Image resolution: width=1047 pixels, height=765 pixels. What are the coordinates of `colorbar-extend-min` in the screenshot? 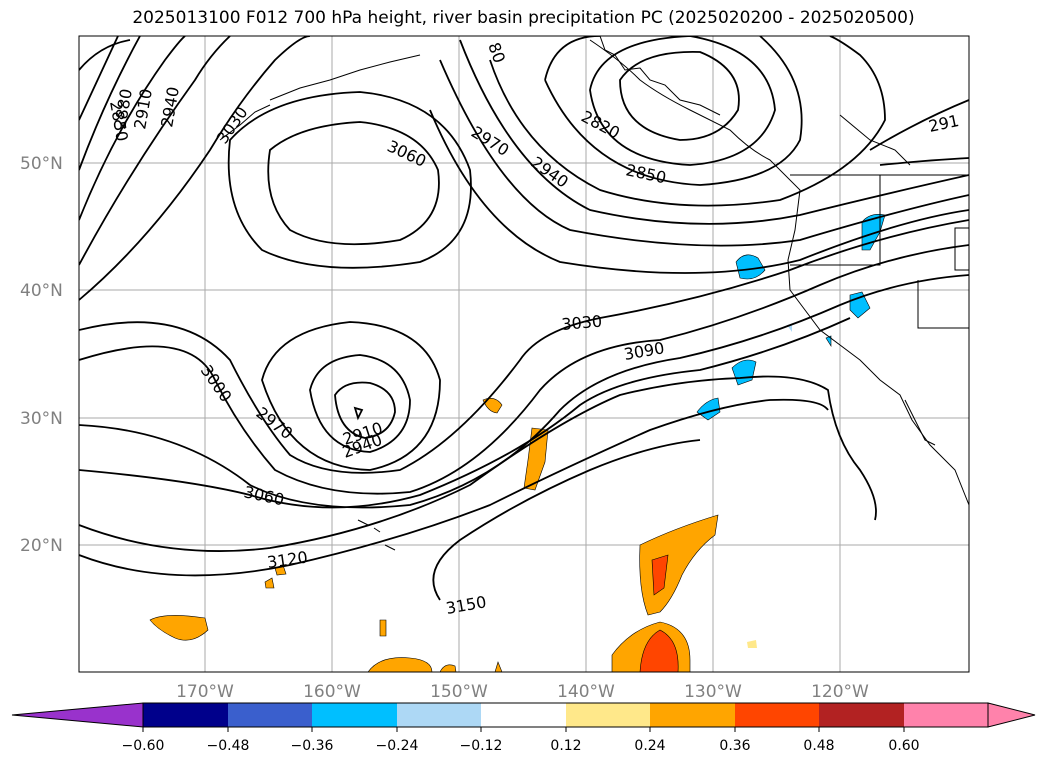 It's located at (77, 715).